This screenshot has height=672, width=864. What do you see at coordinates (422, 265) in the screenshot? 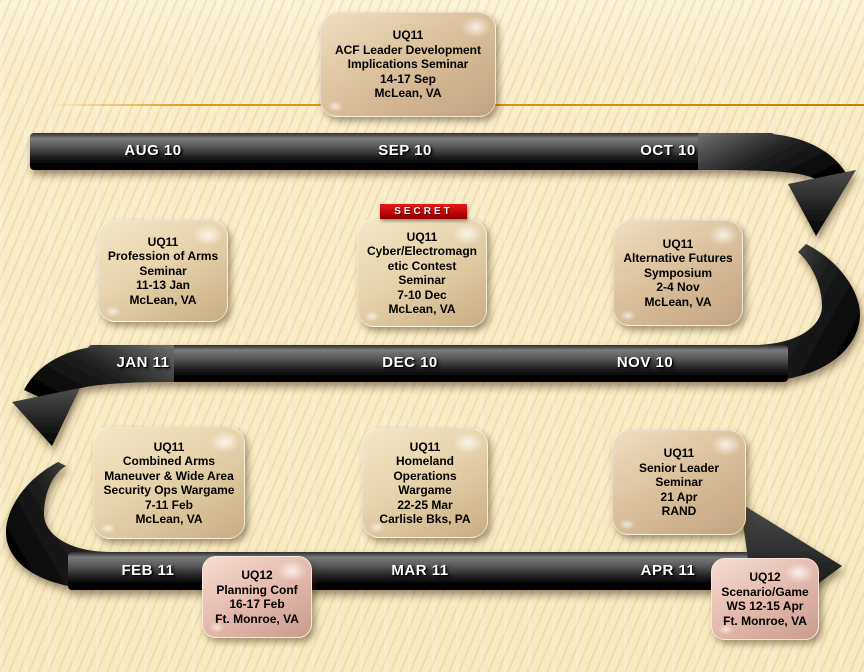
I see `event-text-line: etic Contest` at bounding box center [422, 265].